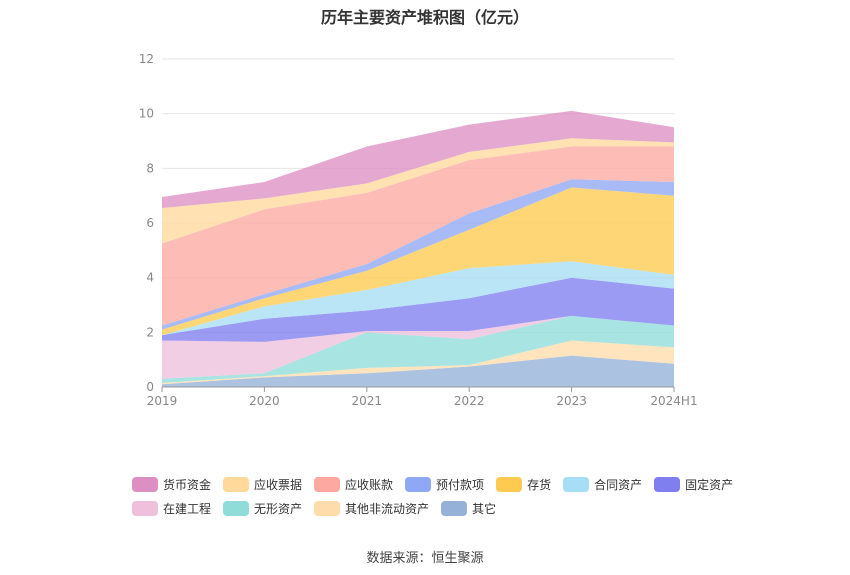 The width and height of the screenshot is (850, 575). I want to click on legend-label: 存货, so click(539, 484).